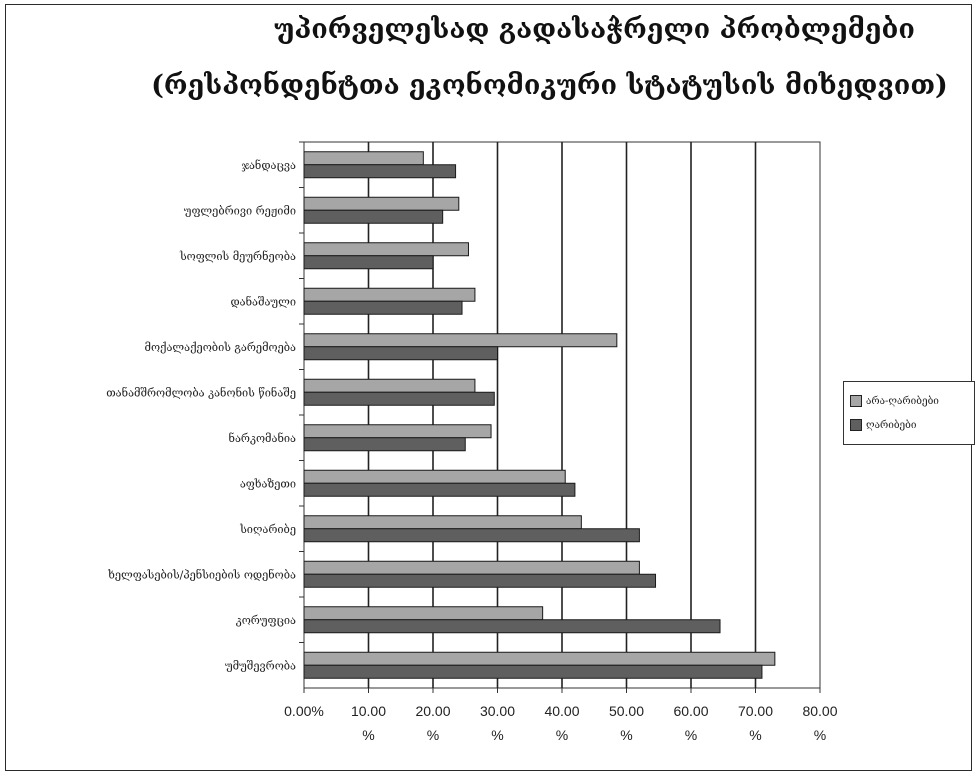 This screenshot has width=979, height=777. What do you see at coordinates (221, 347) in the screenshot?
I see `category-label: მოქალაქეობის გარემოება` at bounding box center [221, 347].